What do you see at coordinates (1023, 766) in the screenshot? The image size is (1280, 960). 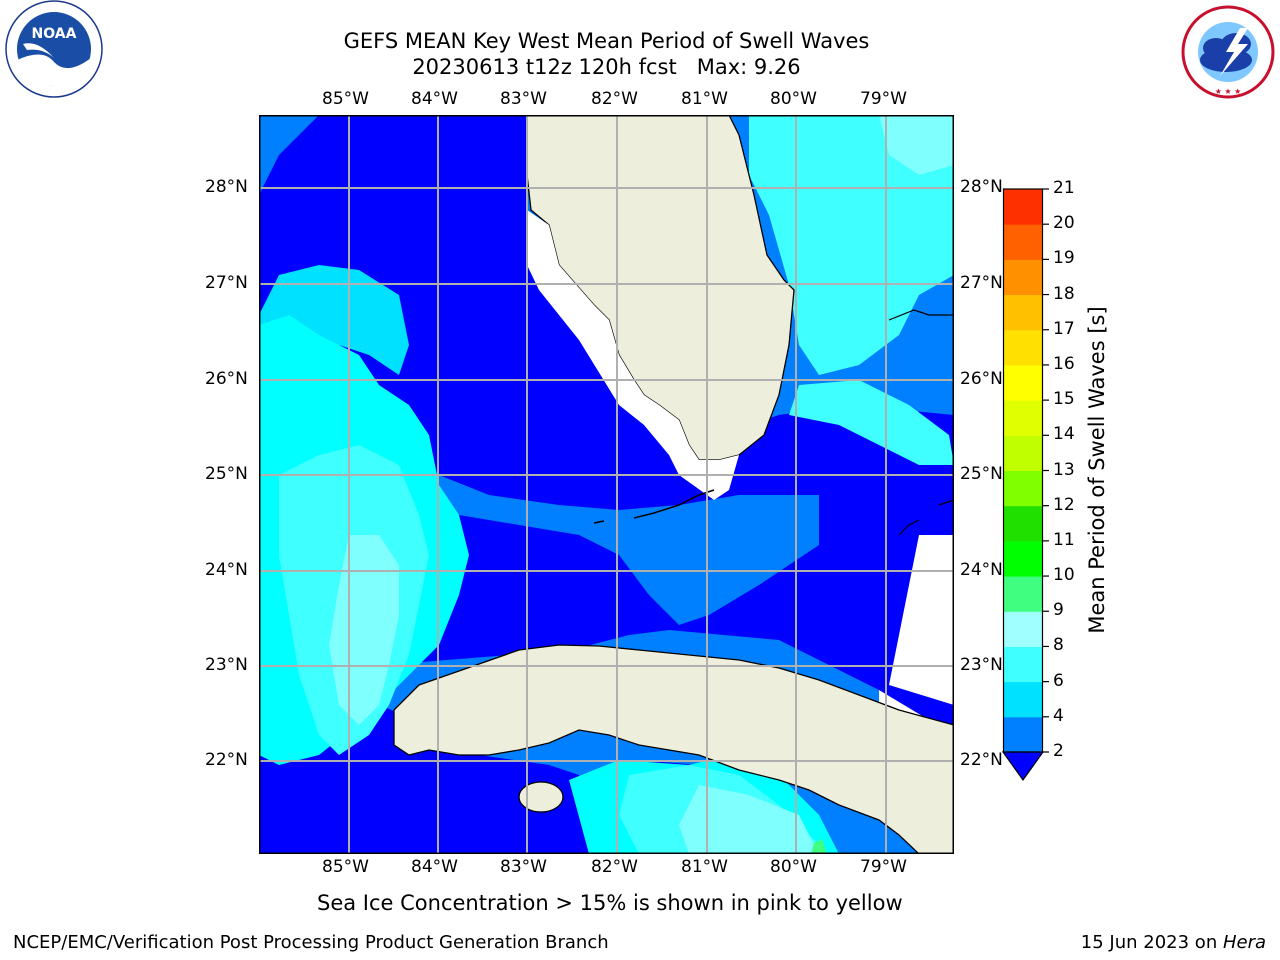 I see `colorbar-under-arrow` at bounding box center [1023, 766].